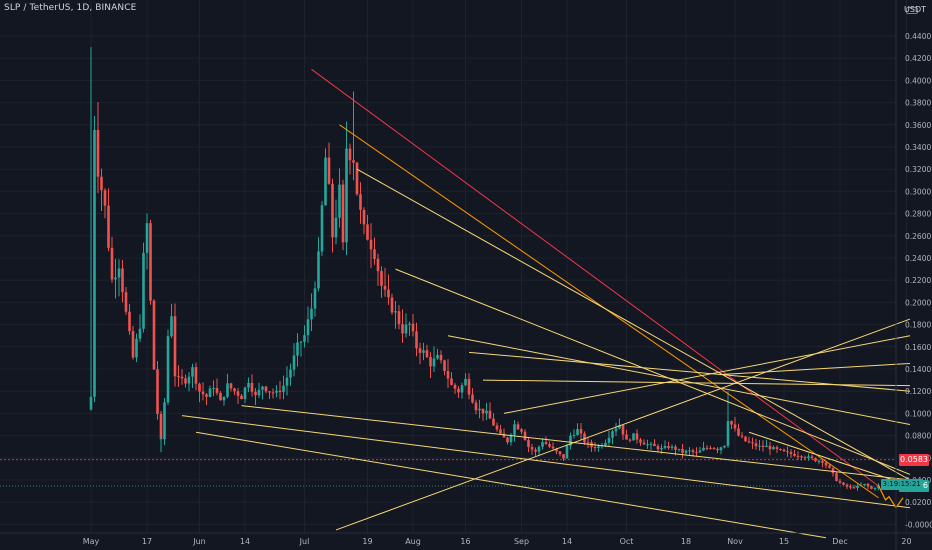 This screenshot has width=932, height=550. Describe the element at coordinates (918, 436) in the screenshot. I see `y-tick-label: 0.0800` at that location.